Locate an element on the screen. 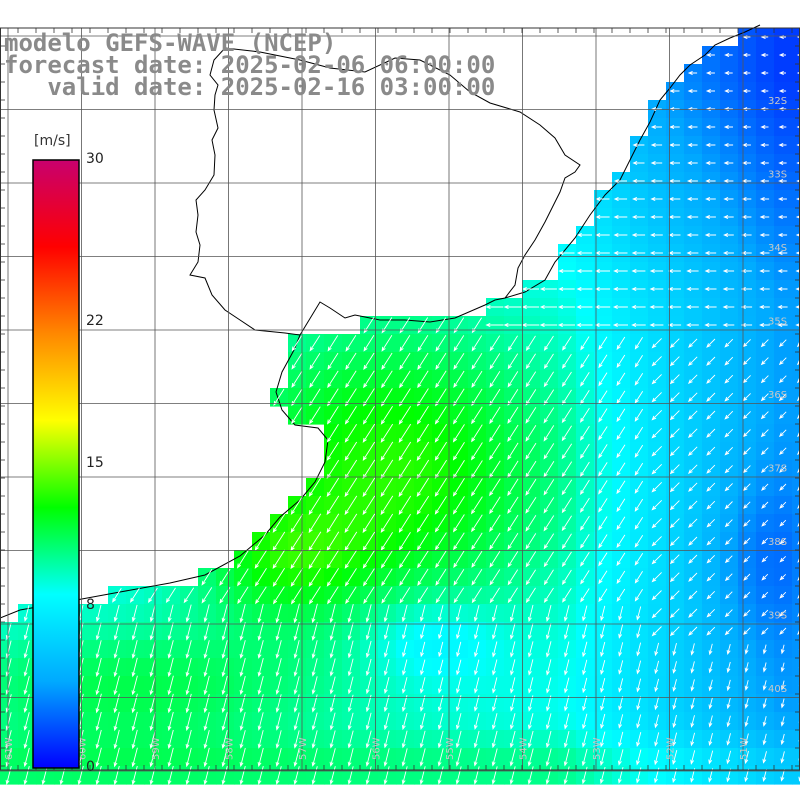  longitude-label: 59W is located at coordinates (156, 748).